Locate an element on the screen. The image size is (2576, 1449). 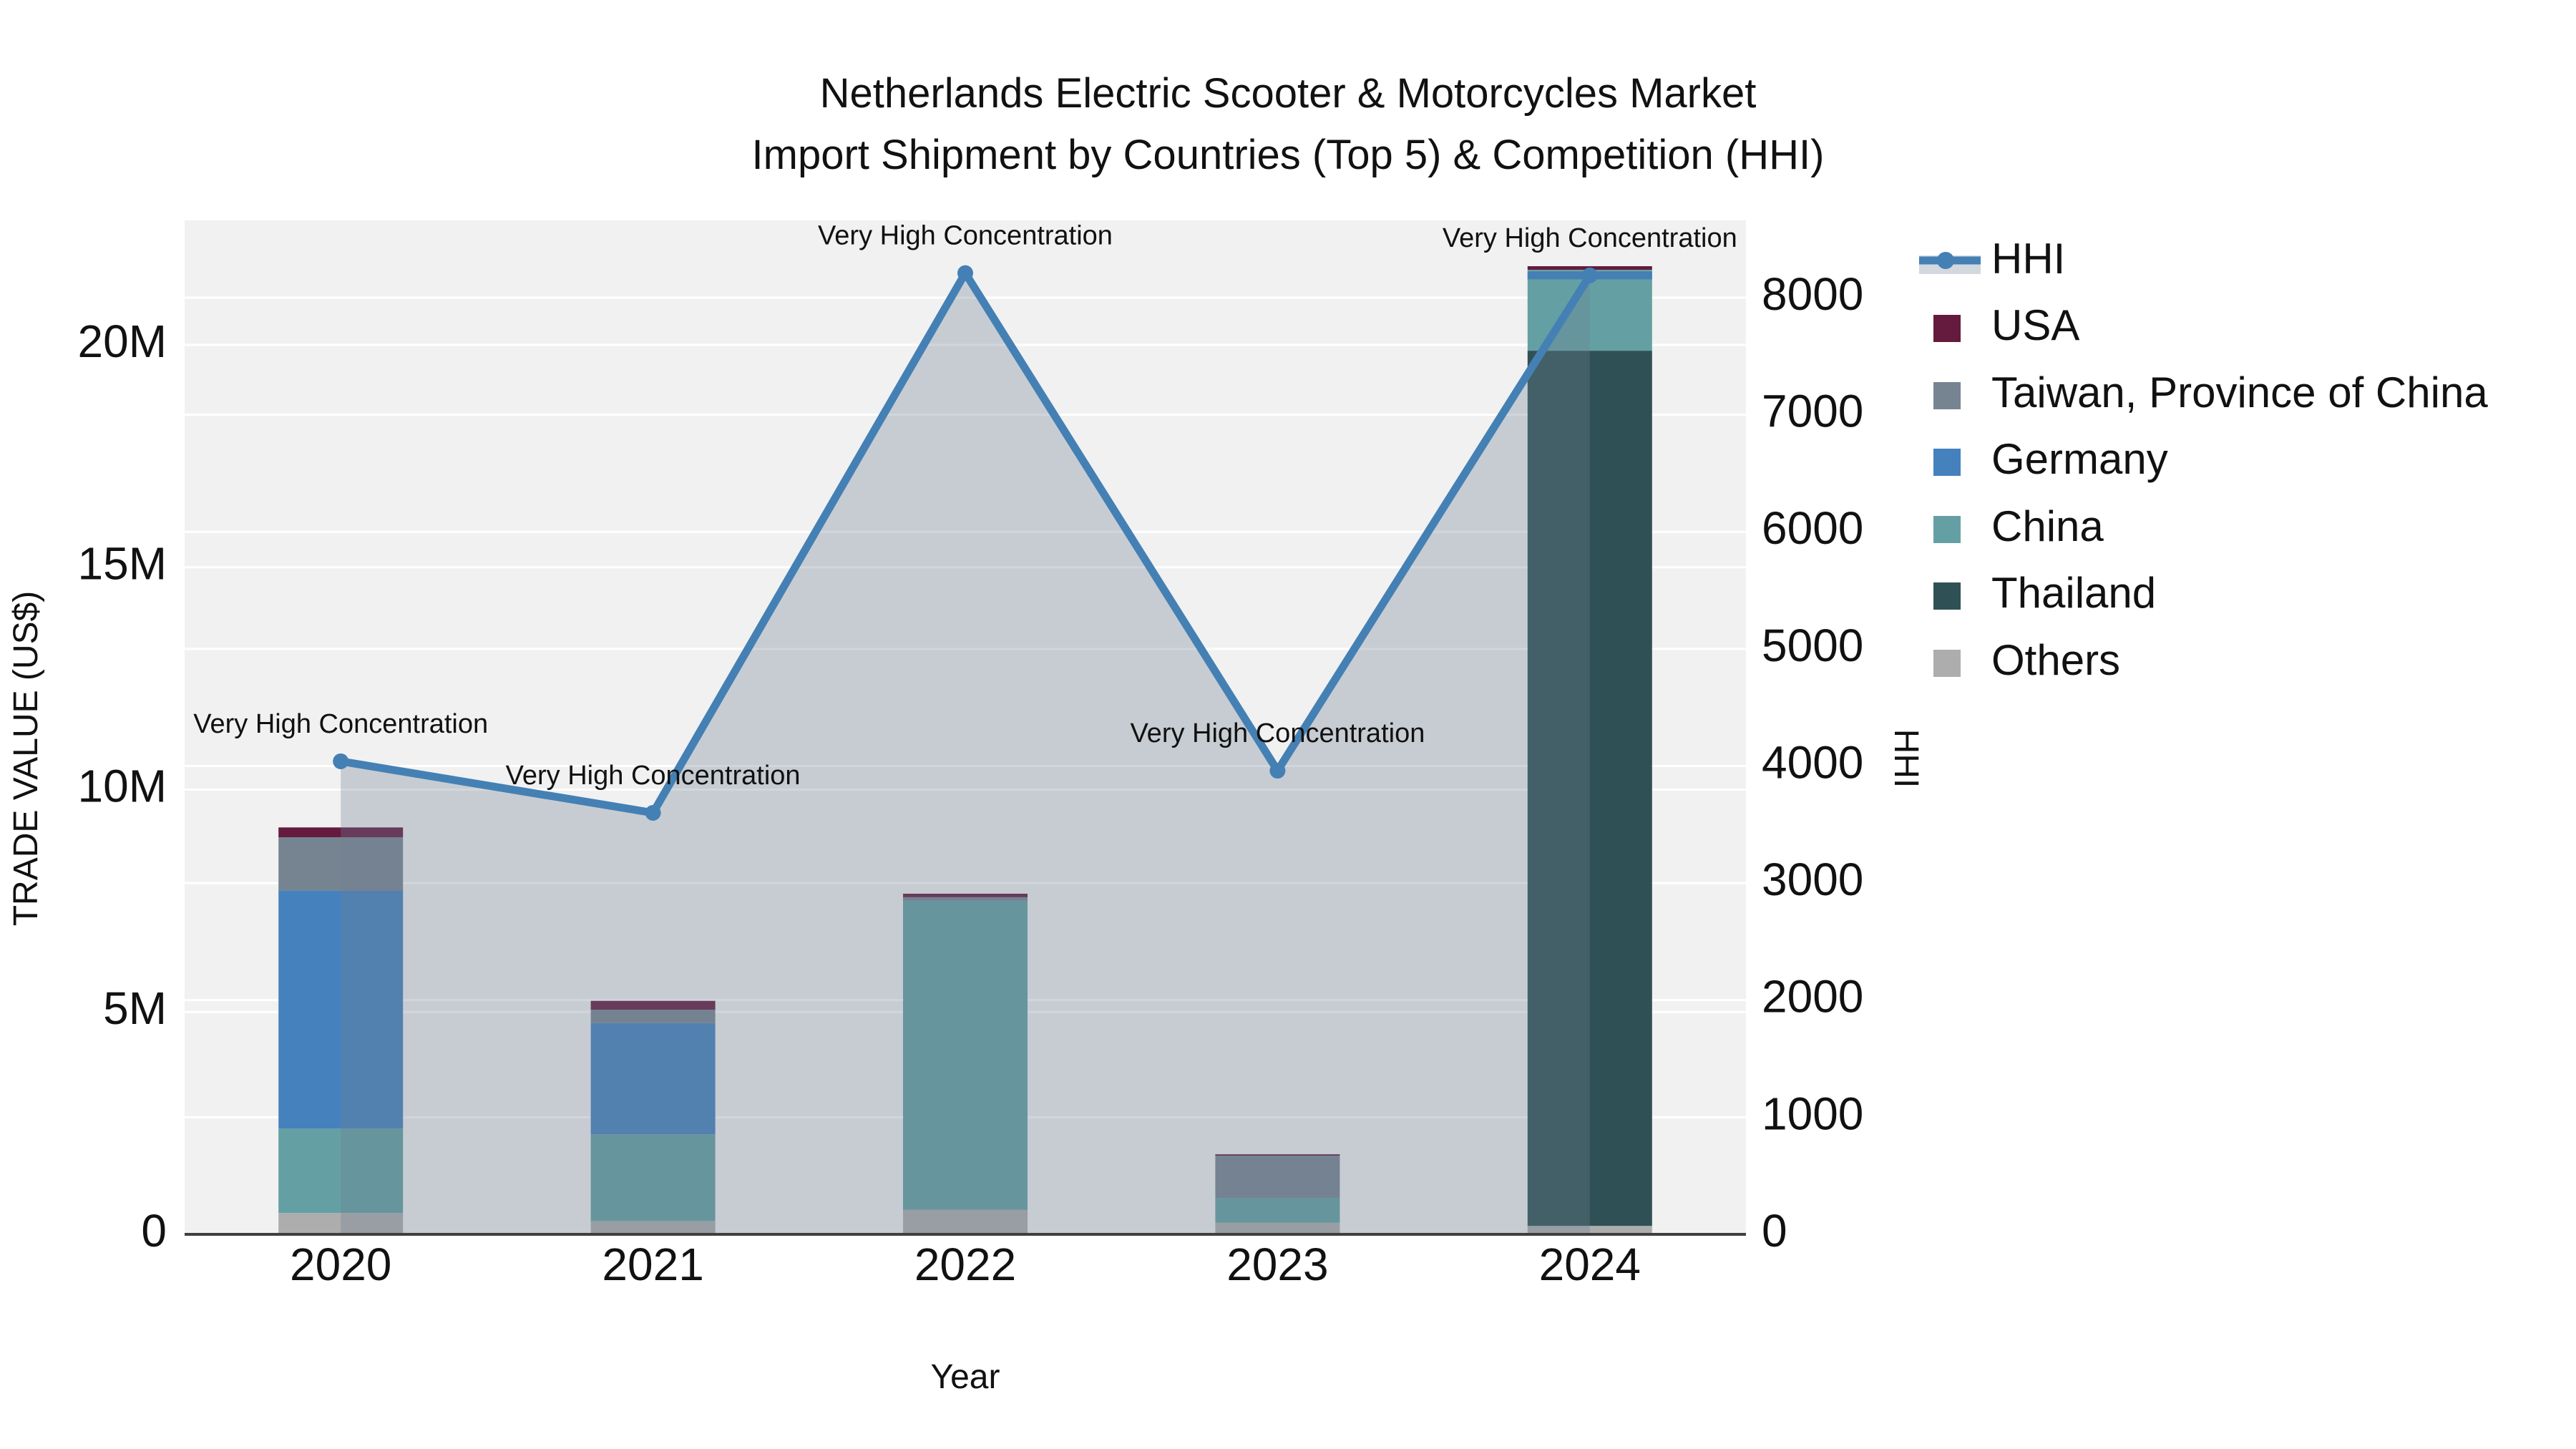
tick-label-y-left-5M: 5M is located at coordinates (135, 1008).